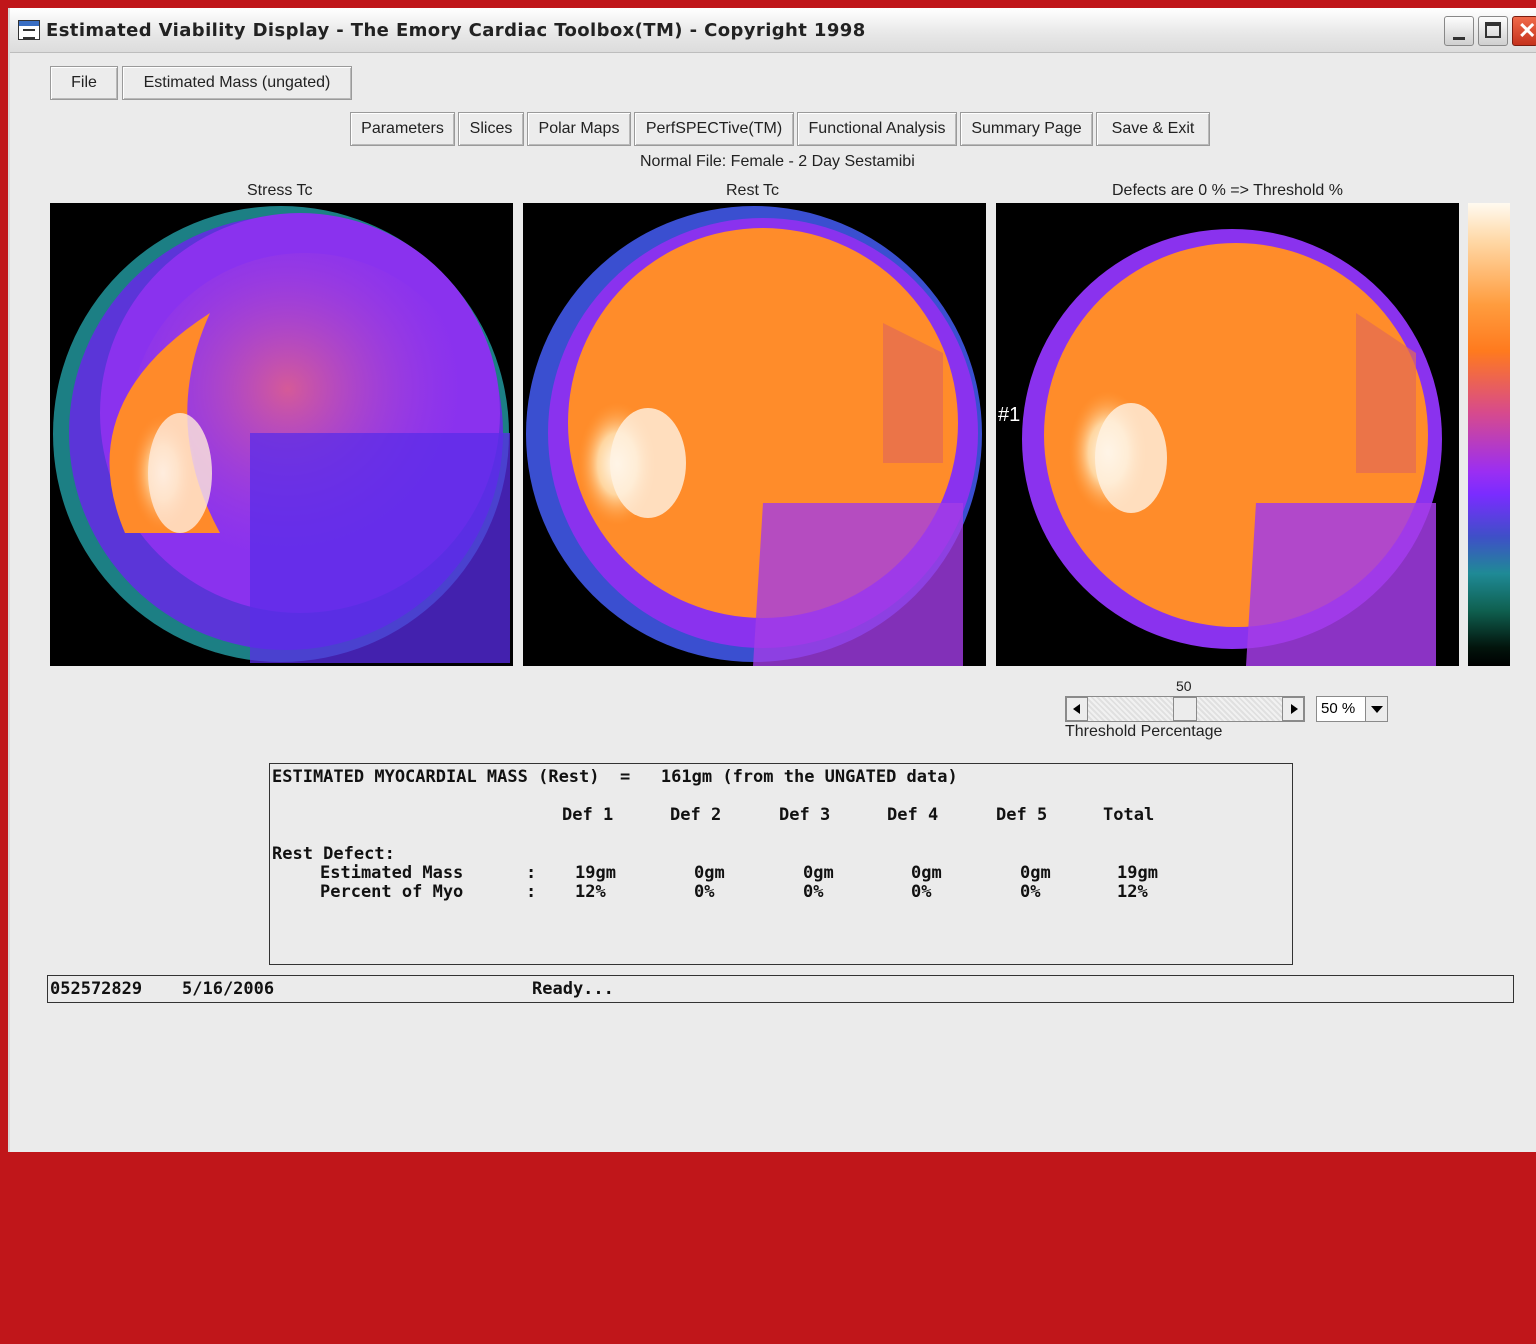 The height and width of the screenshot is (1344, 1536). What do you see at coordinates (913, 815) in the screenshot?
I see `col-def4: Def 4` at bounding box center [913, 815].